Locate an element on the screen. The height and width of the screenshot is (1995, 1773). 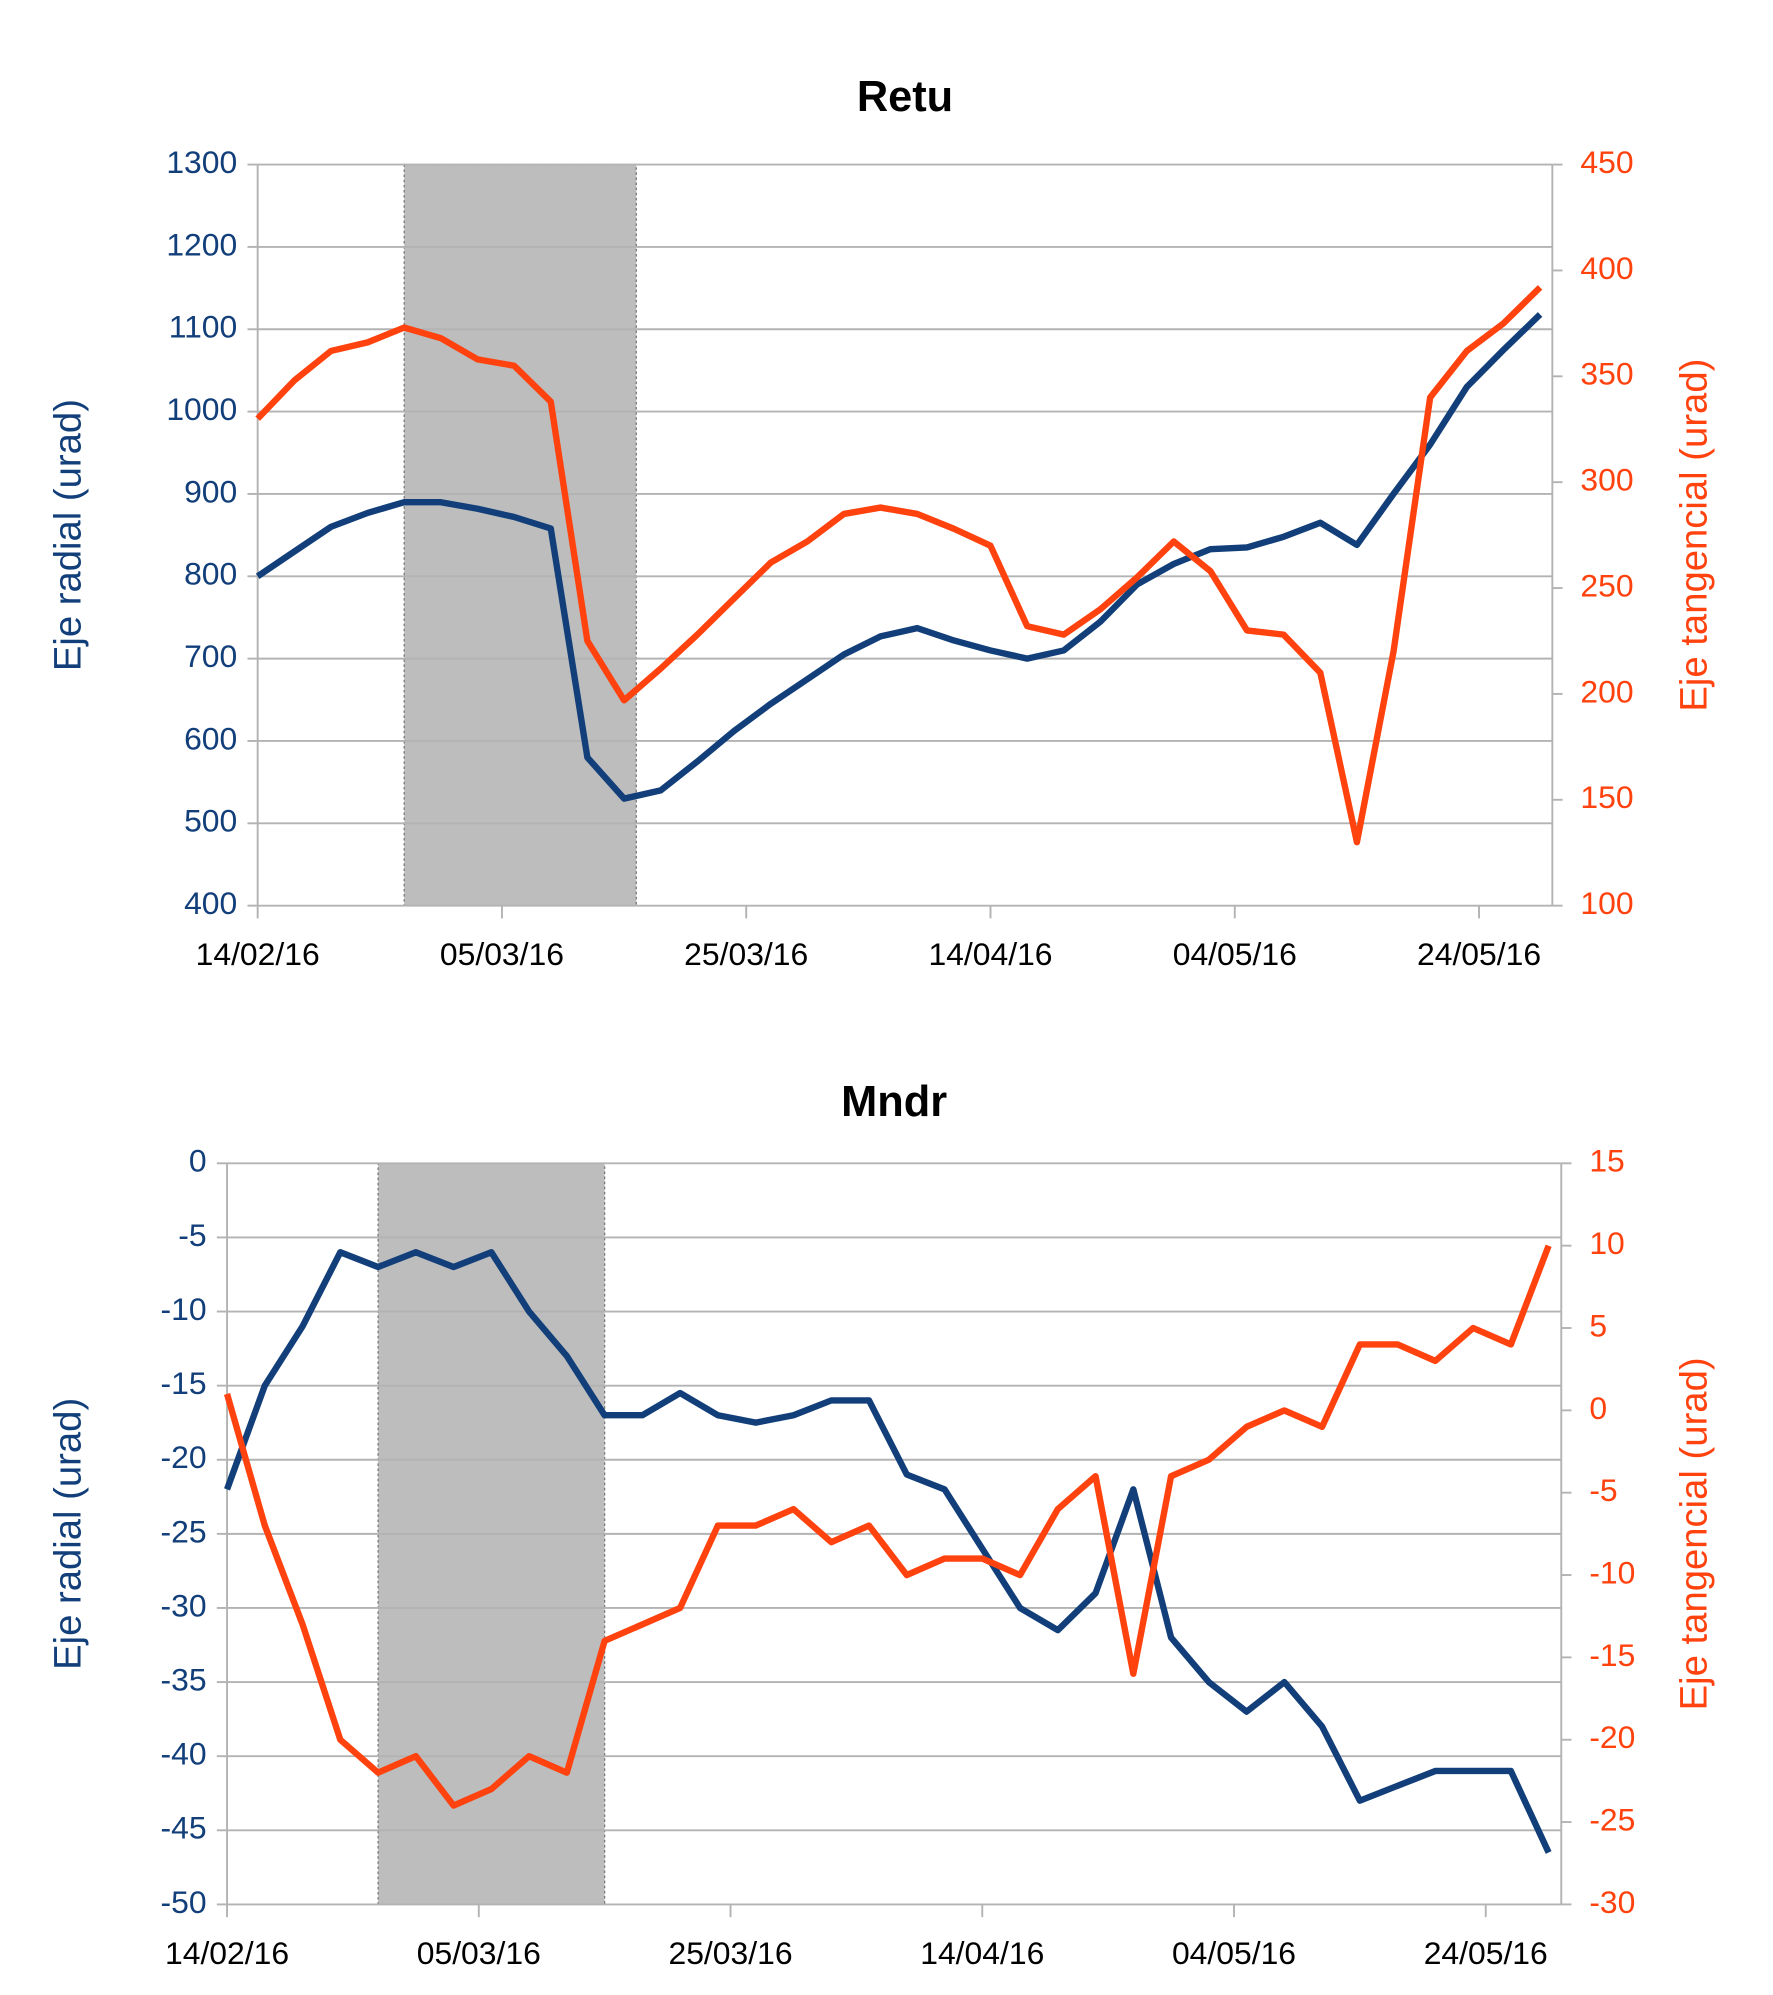
y2-tick-label: 150 is located at coordinates (1606, 797).